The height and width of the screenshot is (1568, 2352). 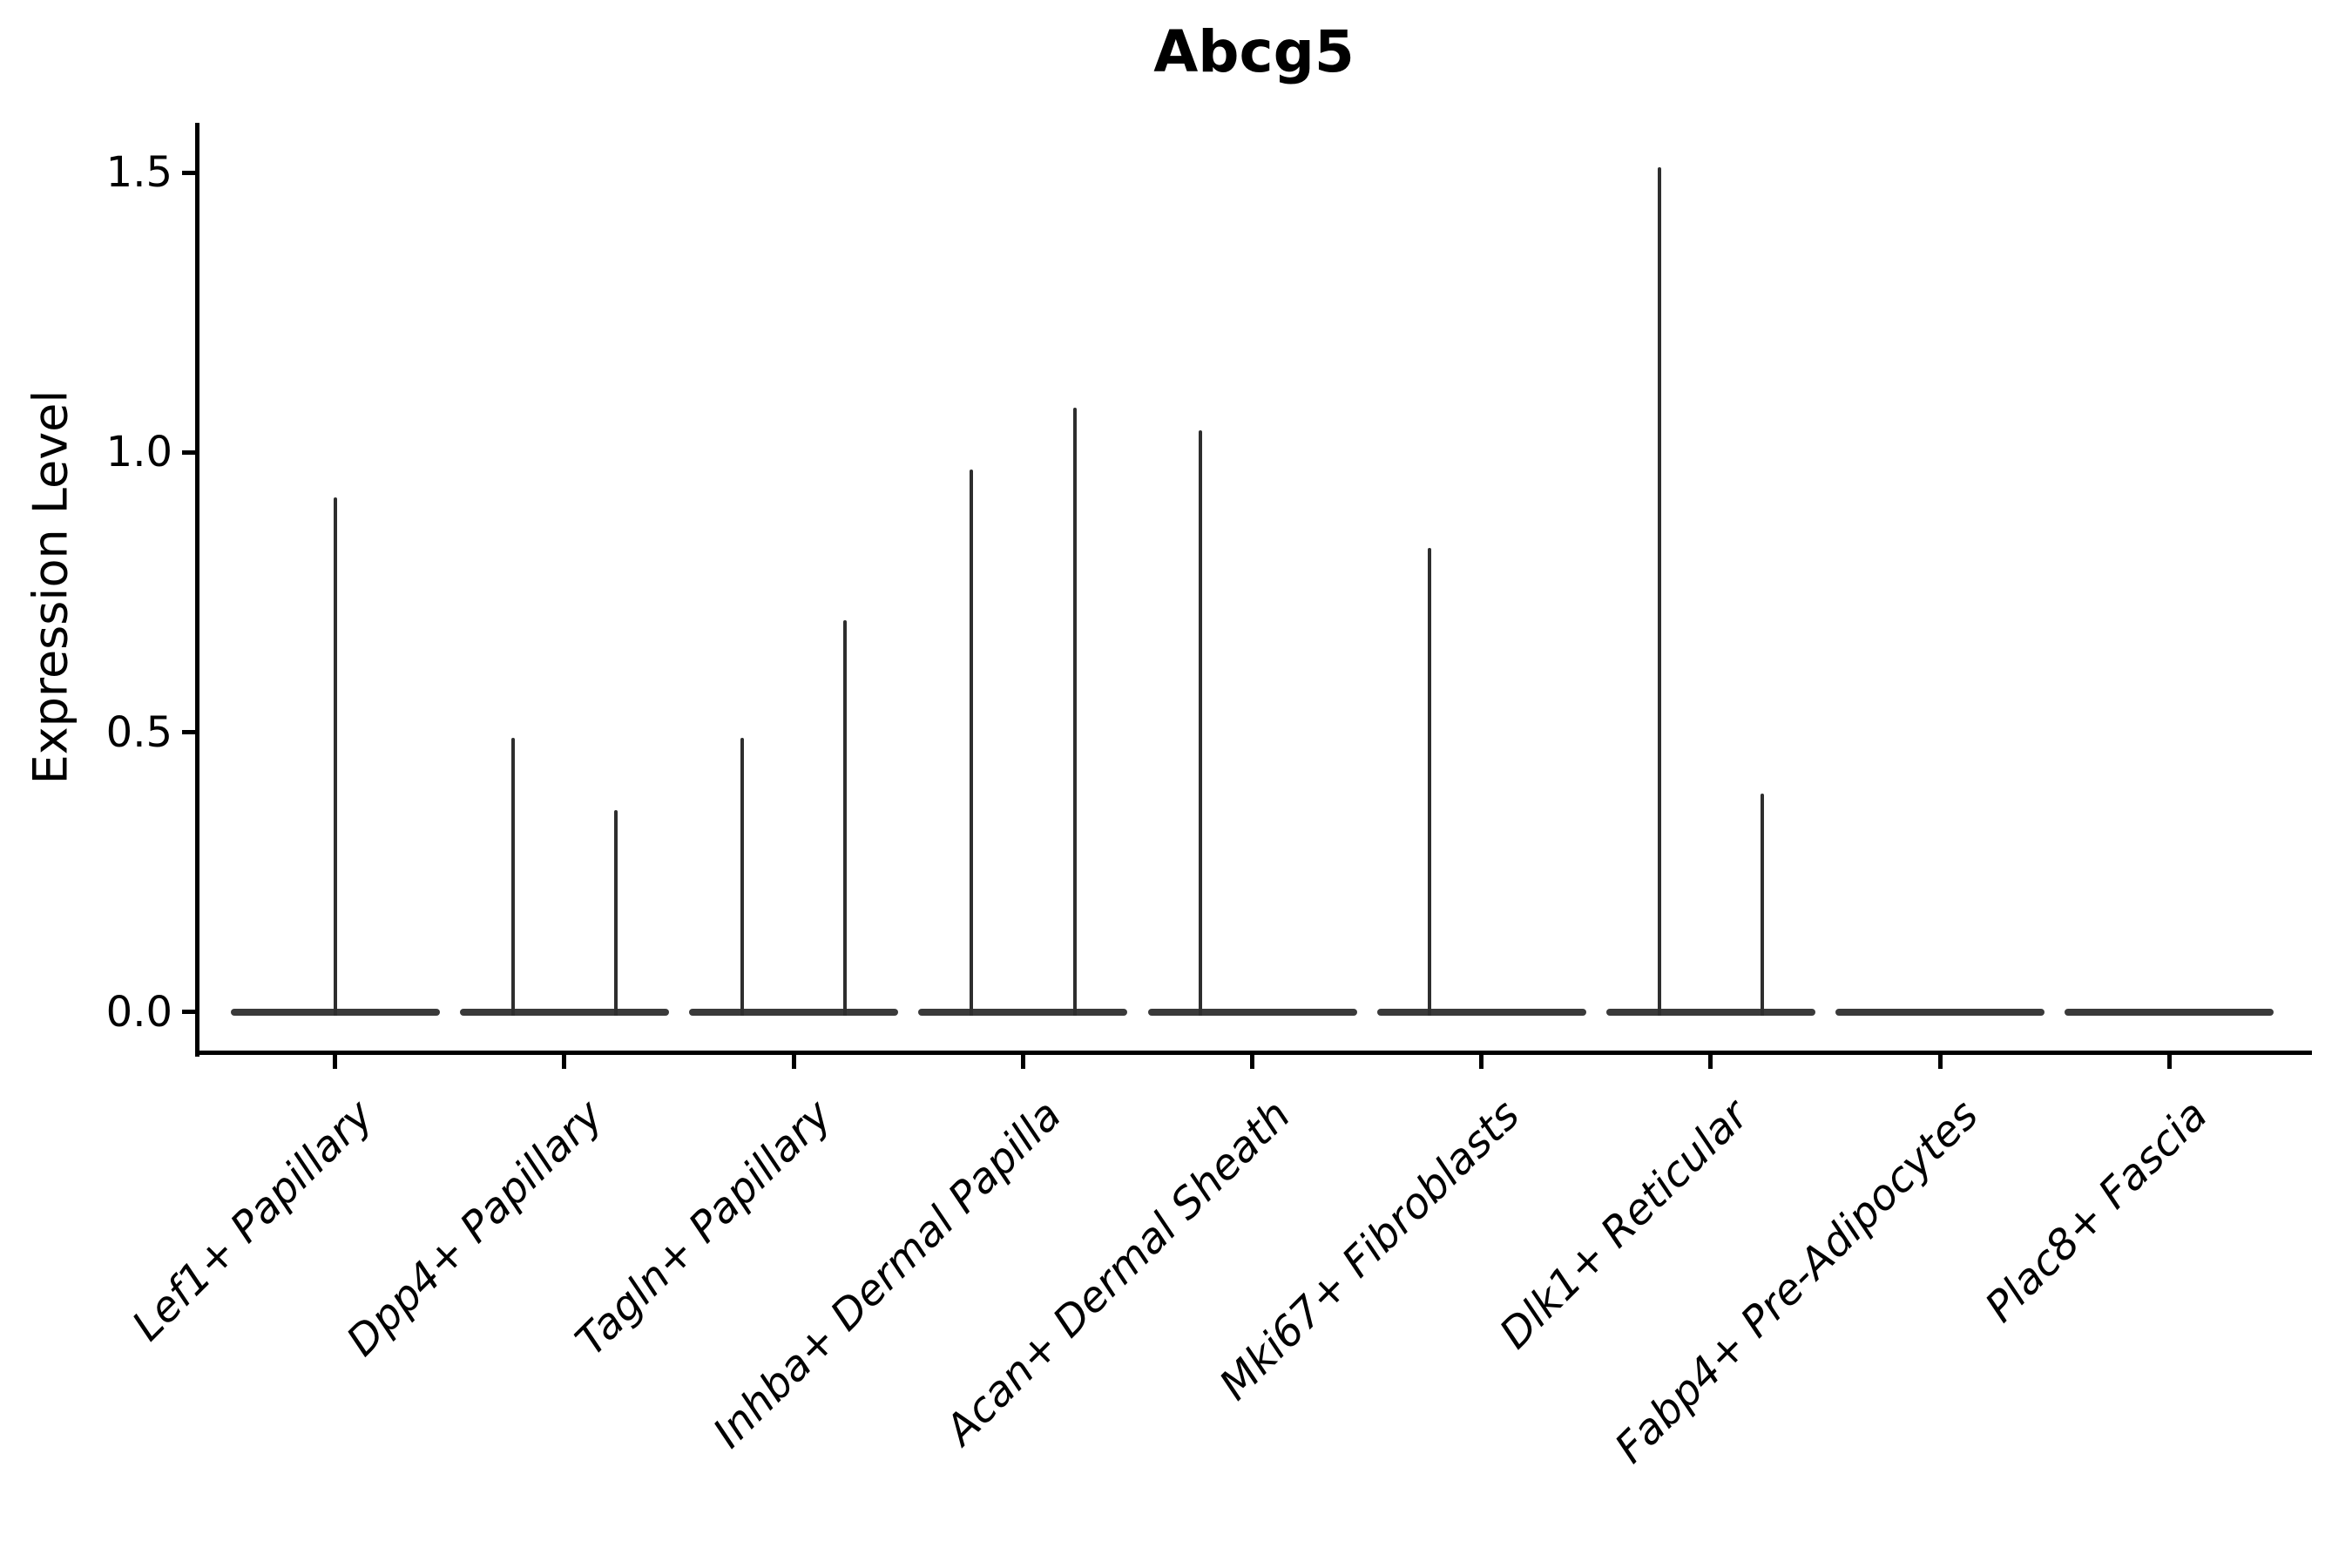 What do you see at coordinates (1254, 52) in the screenshot?
I see `plot-title: Abcg5` at bounding box center [1254, 52].